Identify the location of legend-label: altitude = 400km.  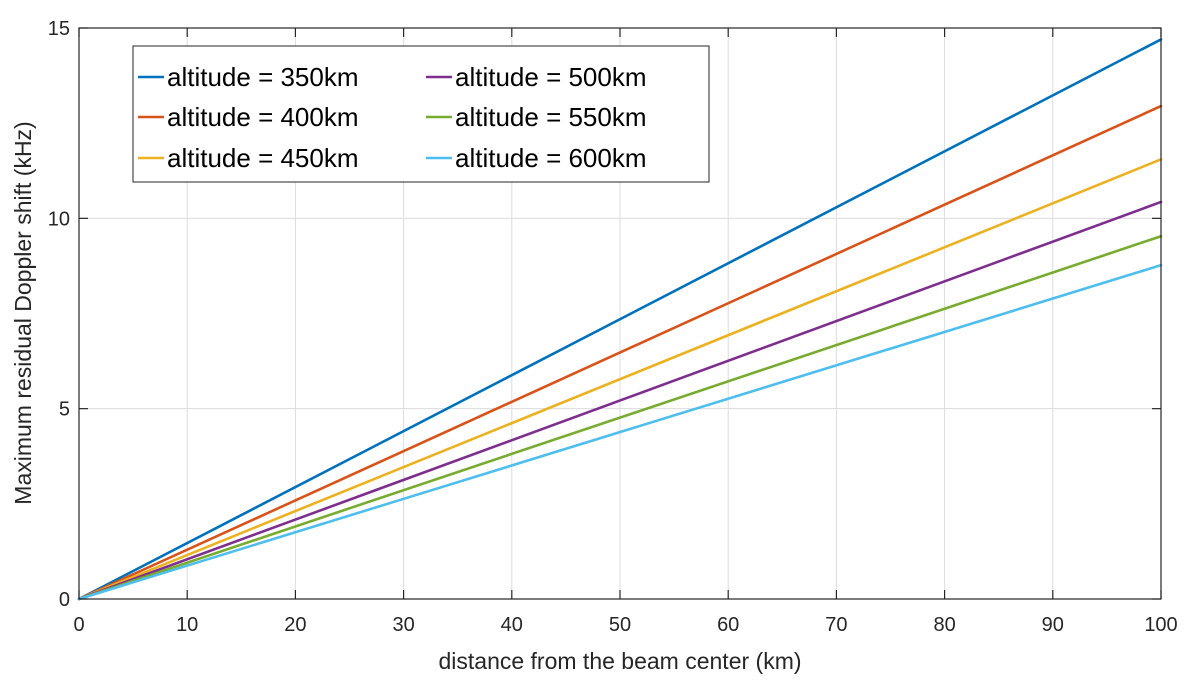
(263, 117).